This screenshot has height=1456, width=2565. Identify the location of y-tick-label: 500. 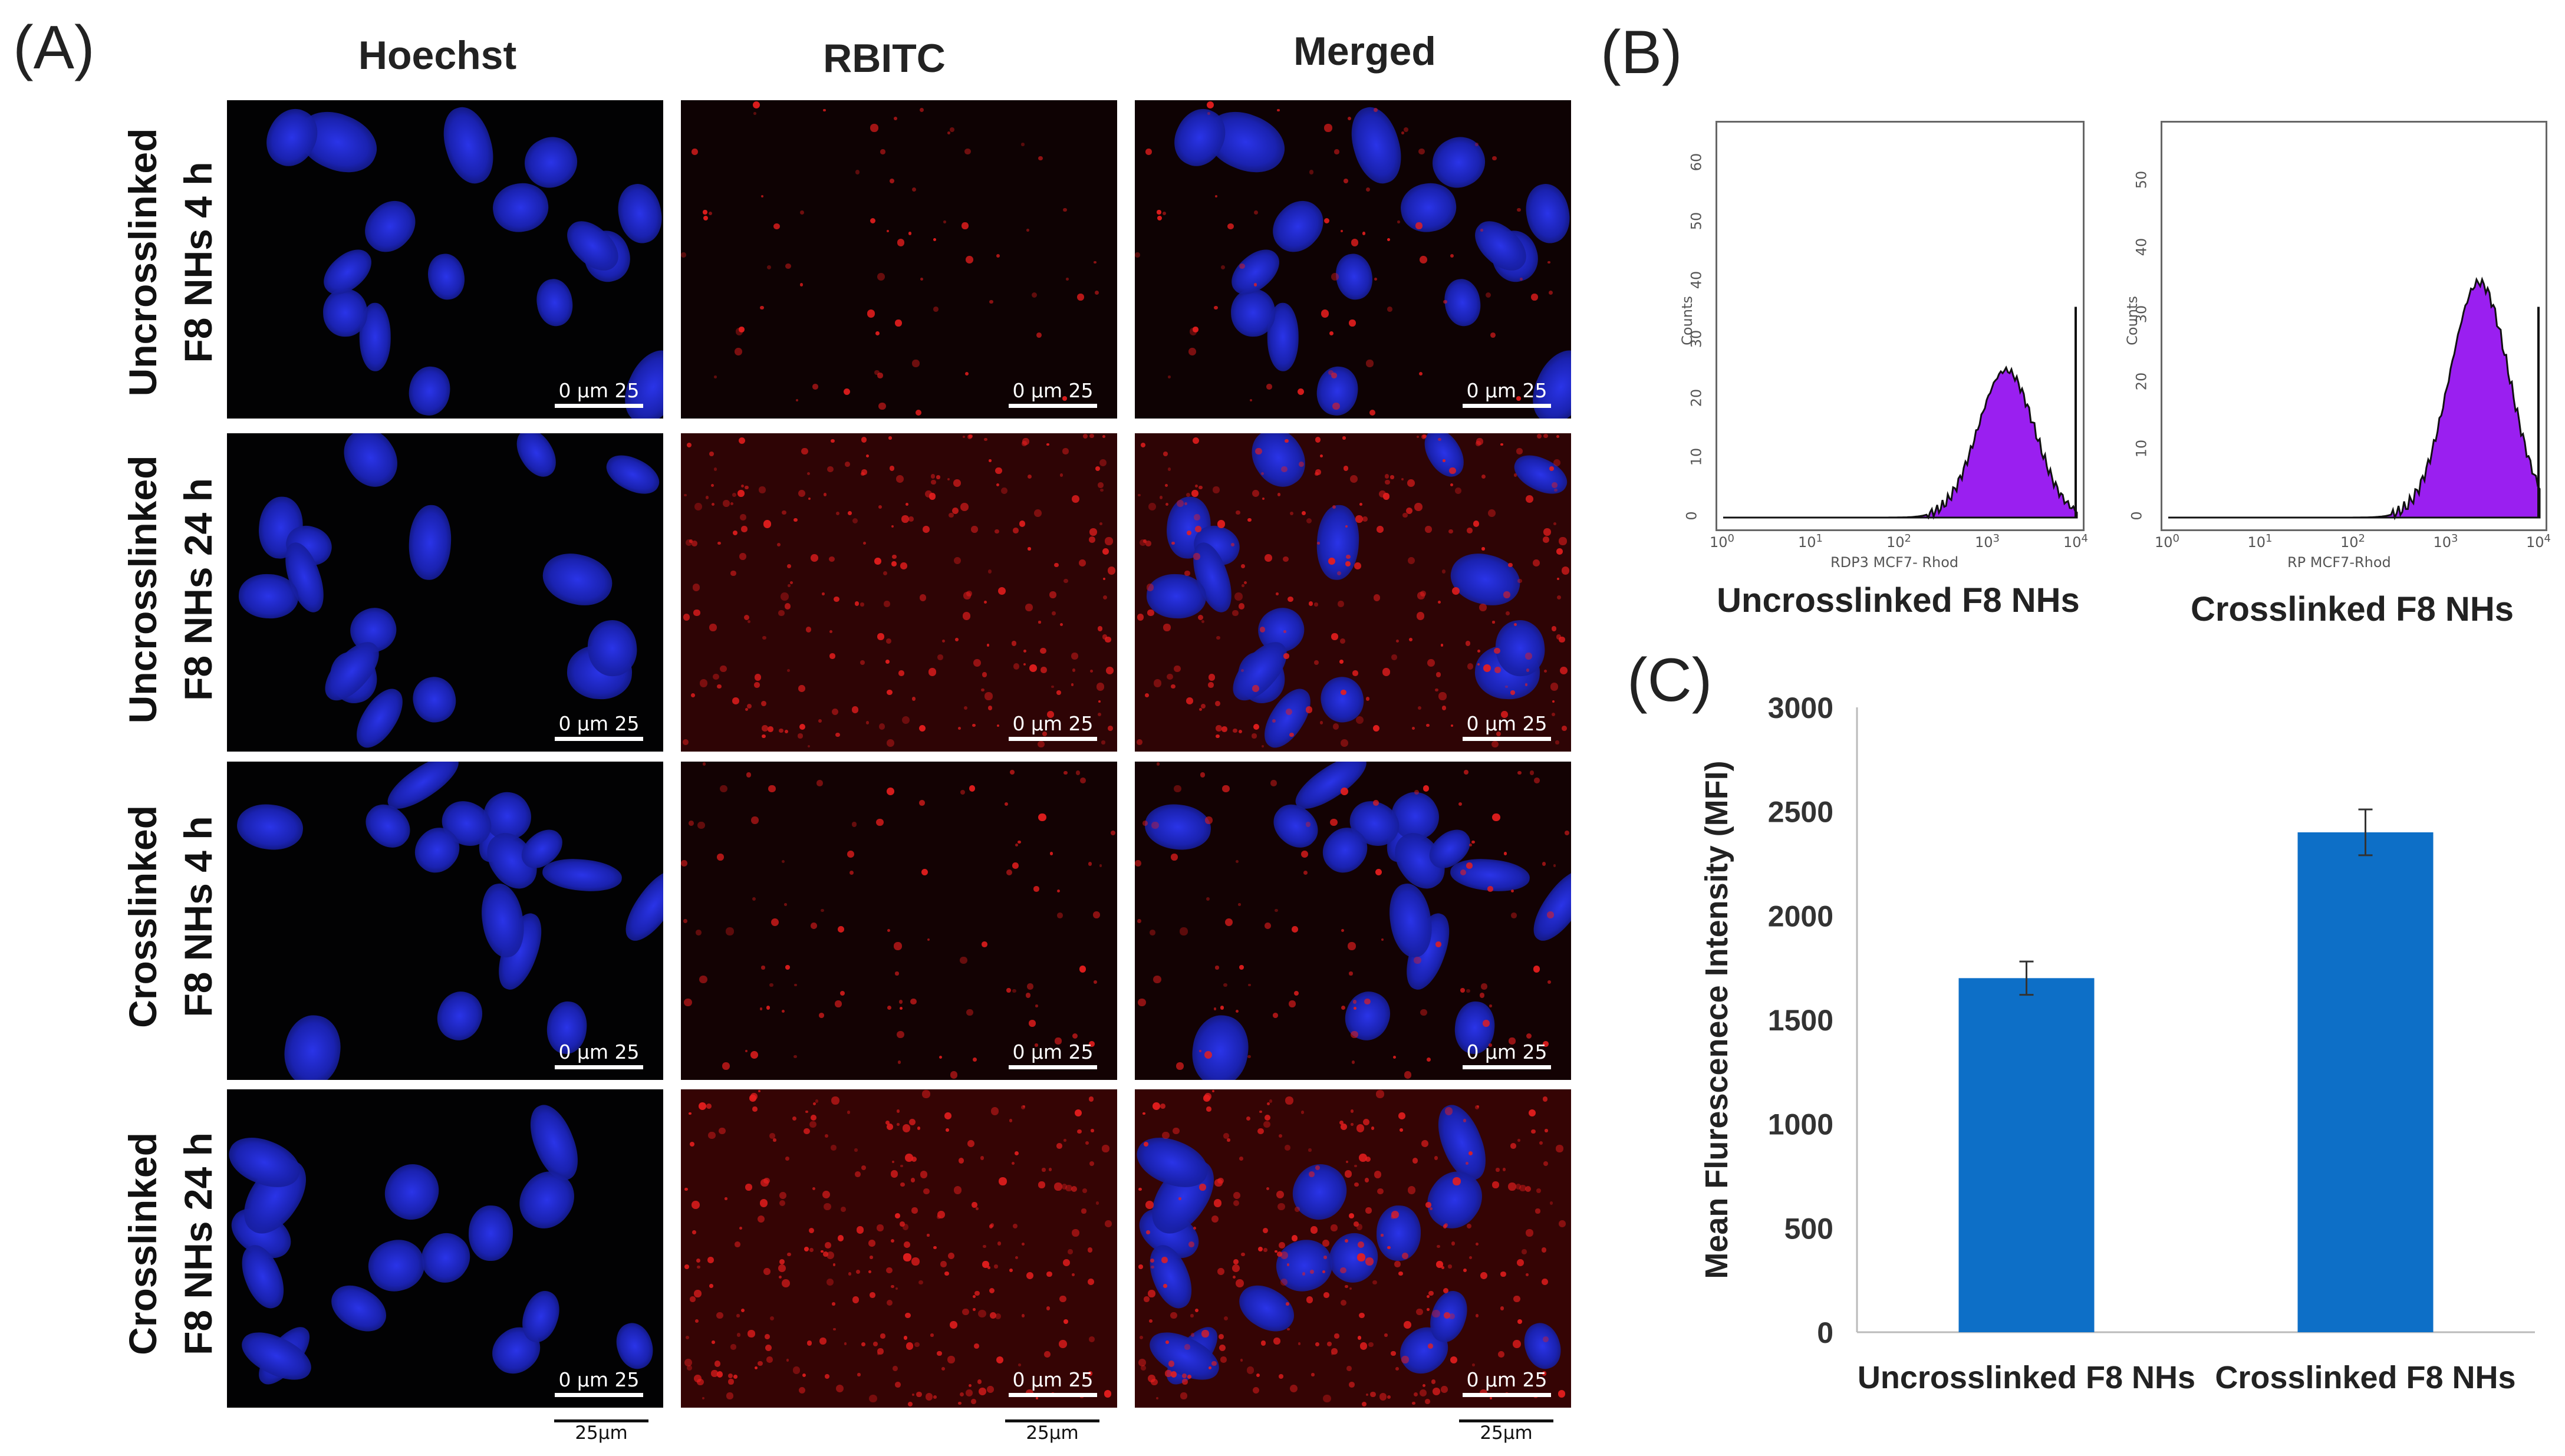
(1808, 1228).